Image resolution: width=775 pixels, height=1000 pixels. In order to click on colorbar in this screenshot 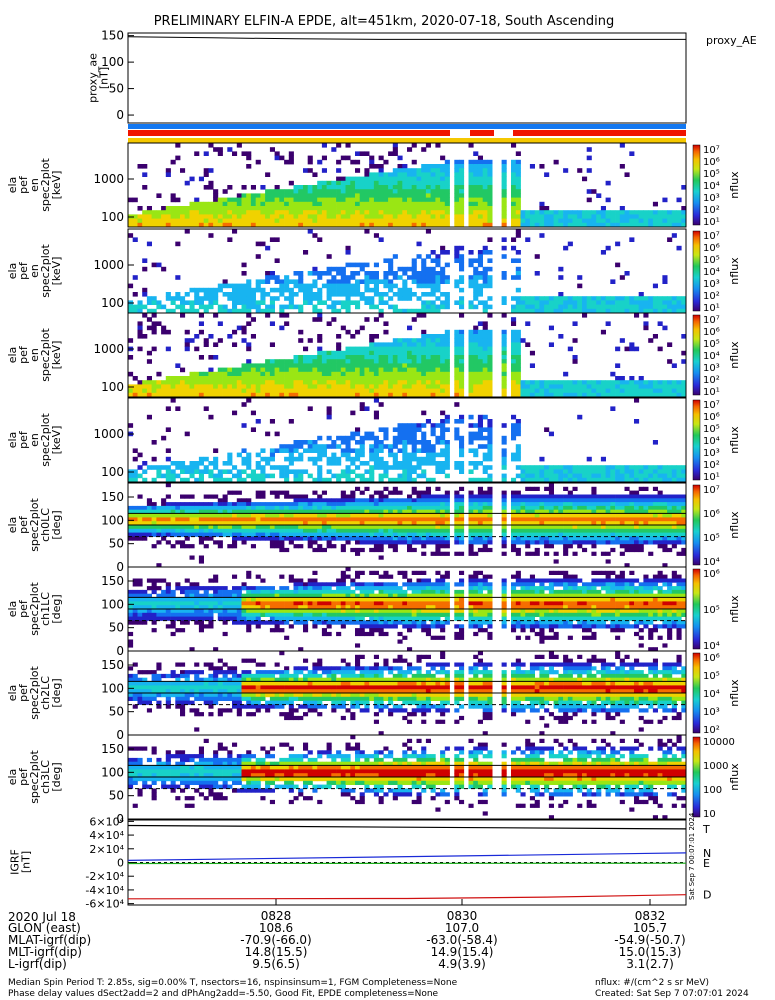, I will do `click(696, 271)`.